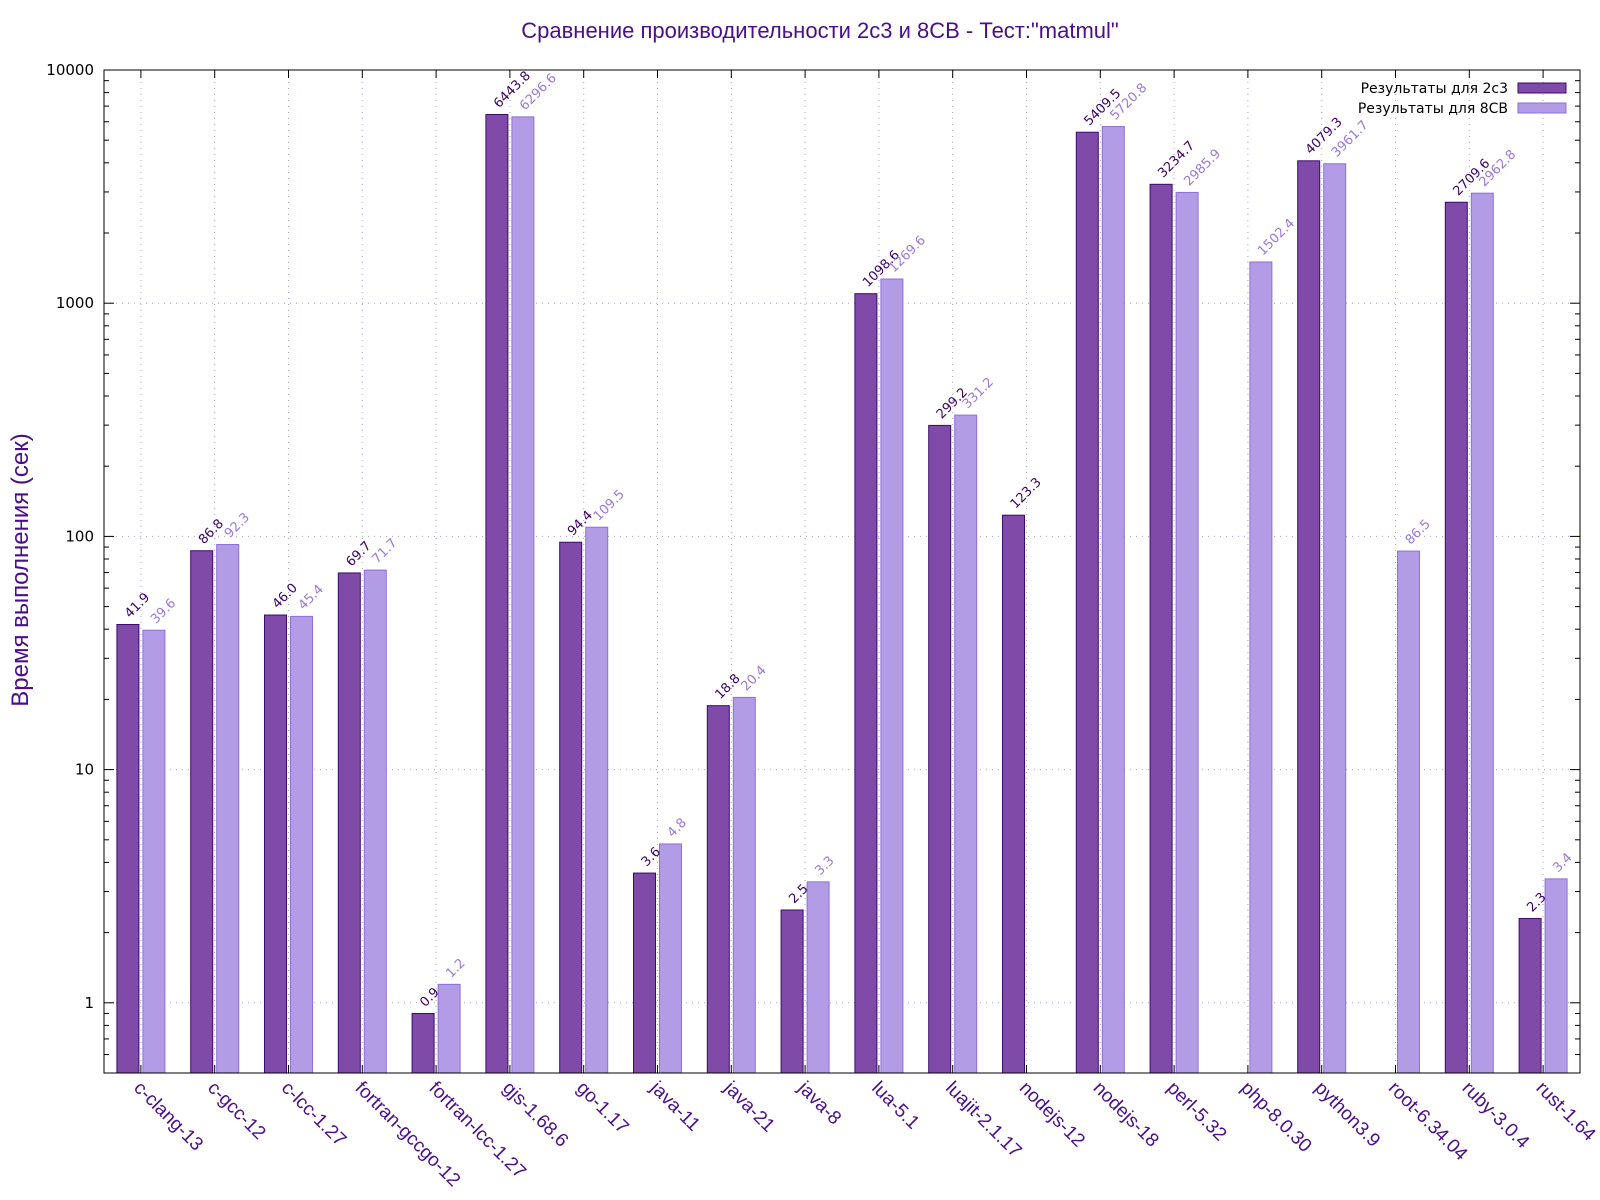 The height and width of the screenshot is (1200, 1600). I want to click on x-tick-label: c-gcc-12, so click(236, 1111).